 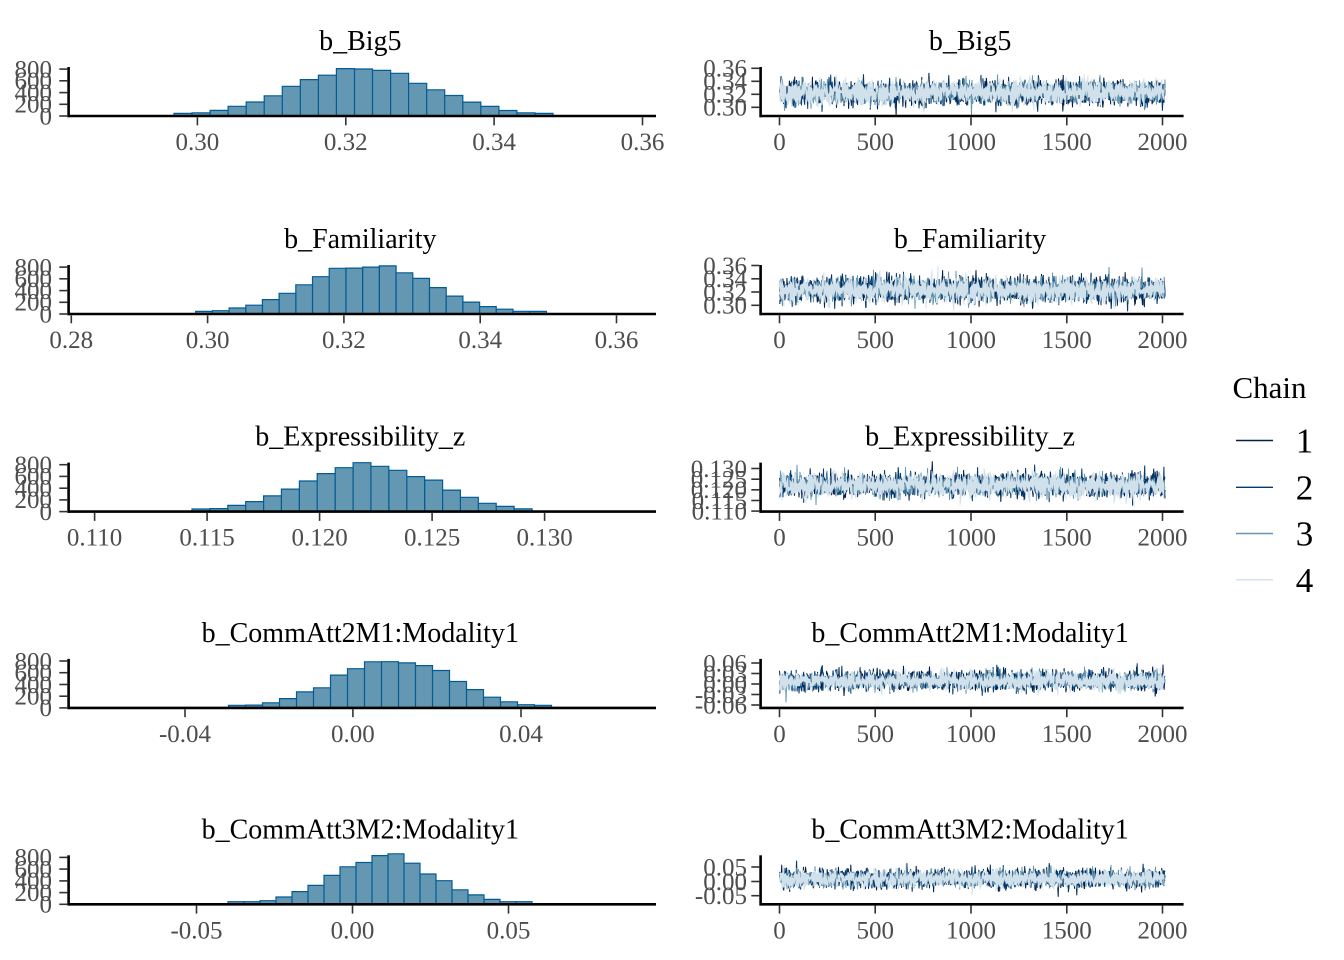 I want to click on svg-text: 0.04, so click(x=521, y=734).